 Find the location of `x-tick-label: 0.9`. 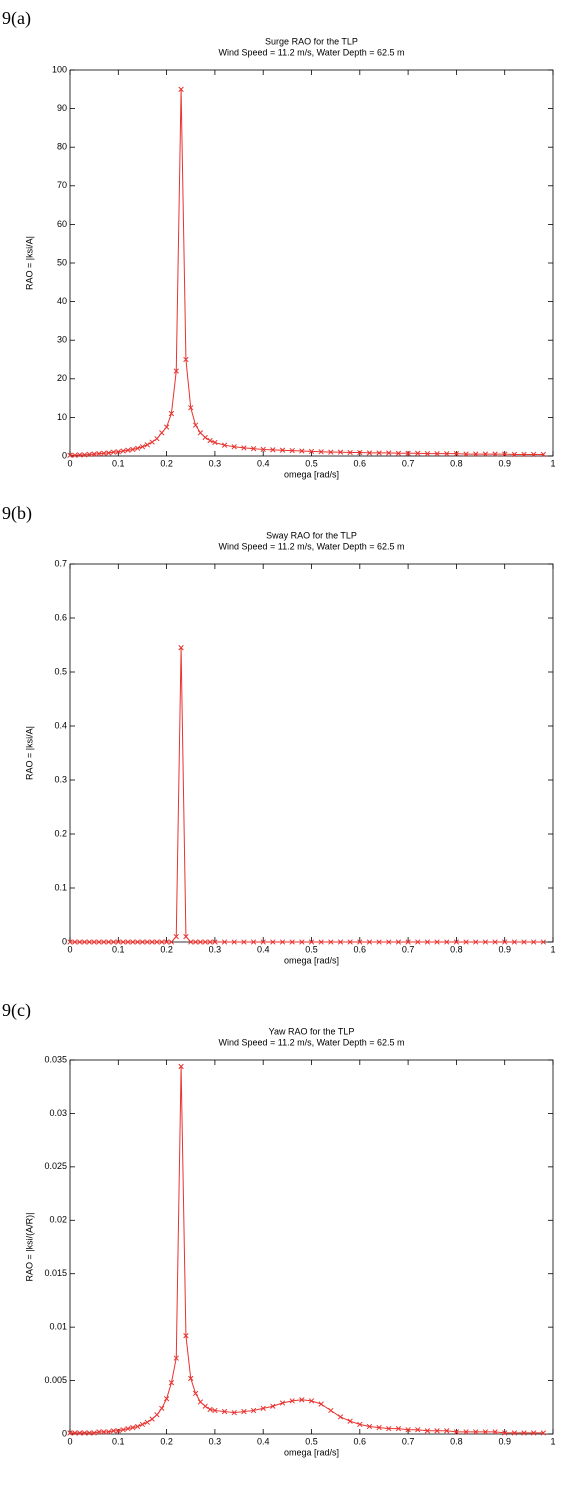

x-tick-label: 0.9 is located at coordinates (504, 463).